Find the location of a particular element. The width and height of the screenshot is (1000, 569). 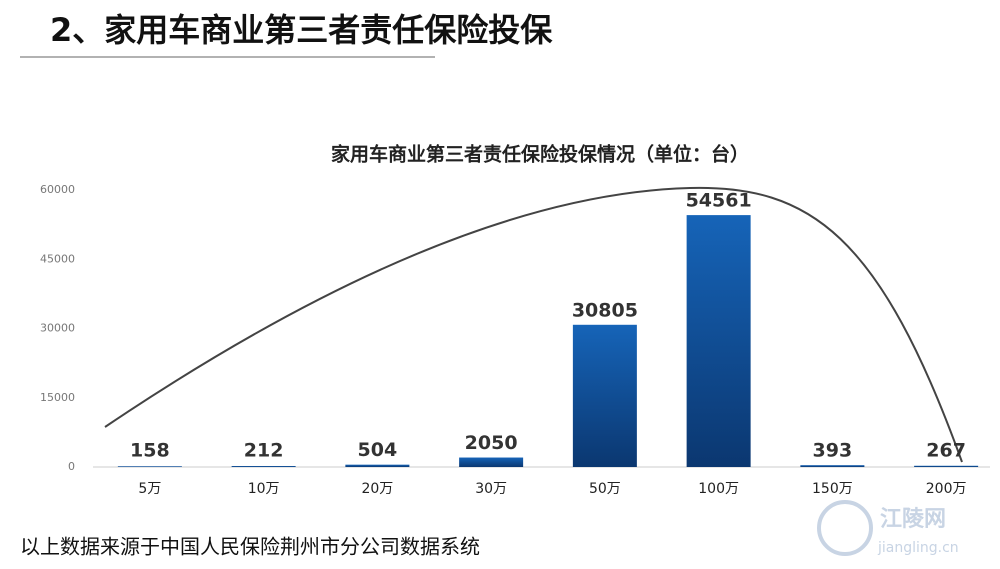

watermark-logo is located at coordinates (845, 528).